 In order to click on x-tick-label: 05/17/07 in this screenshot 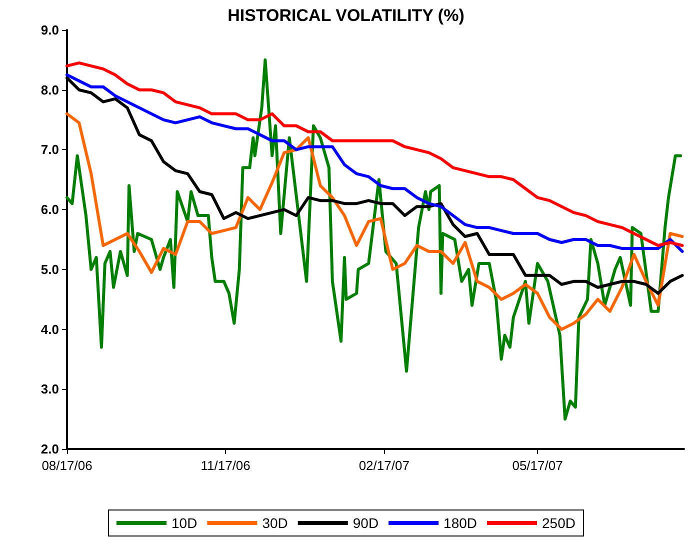, I will do `click(537, 465)`.